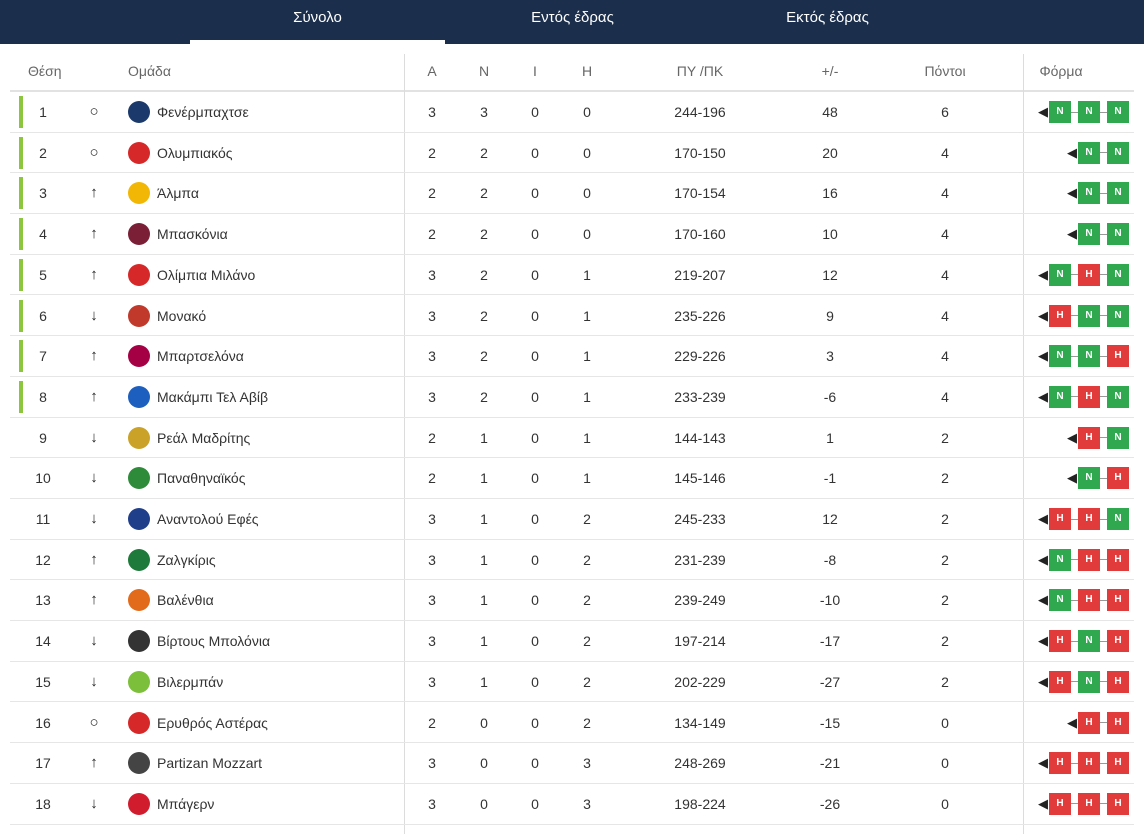  I want to click on trend-icon: ↓, so click(94, 803).